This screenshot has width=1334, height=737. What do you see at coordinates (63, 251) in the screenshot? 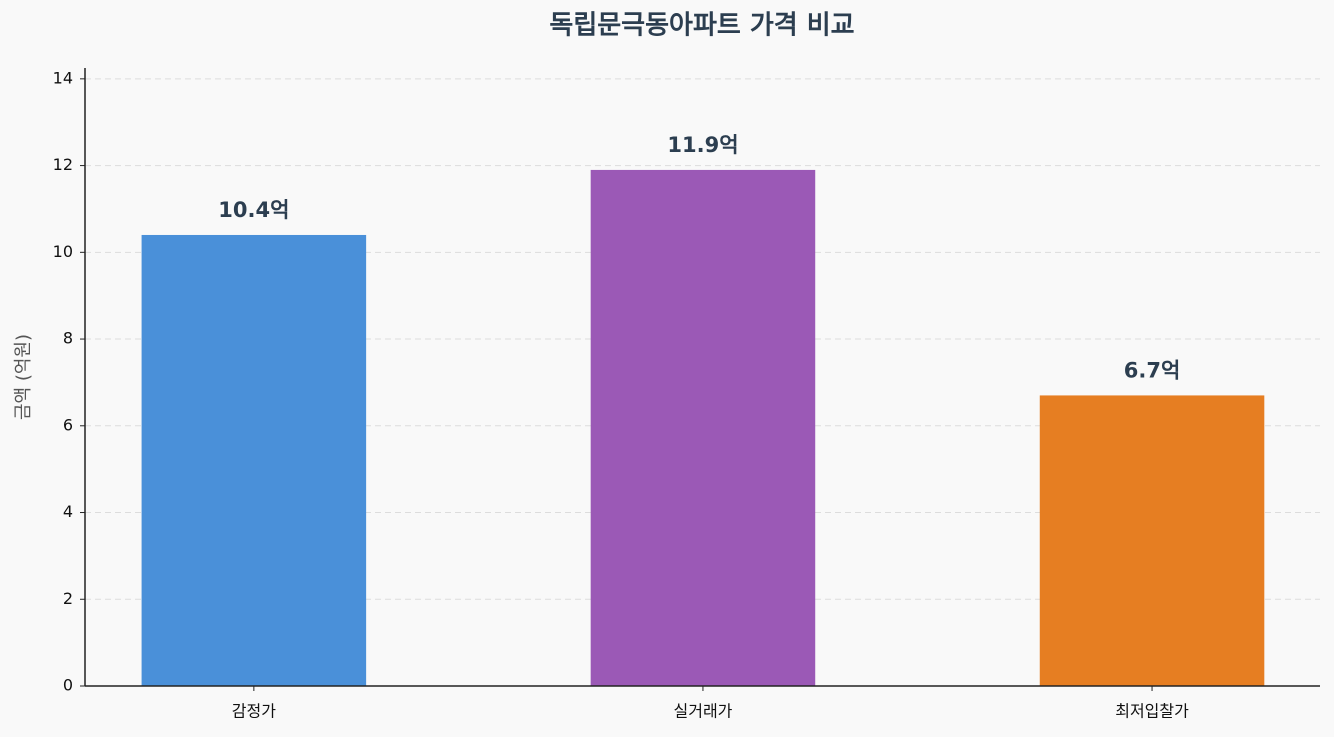
I see `y-tick-label: 10` at bounding box center [63, 251].